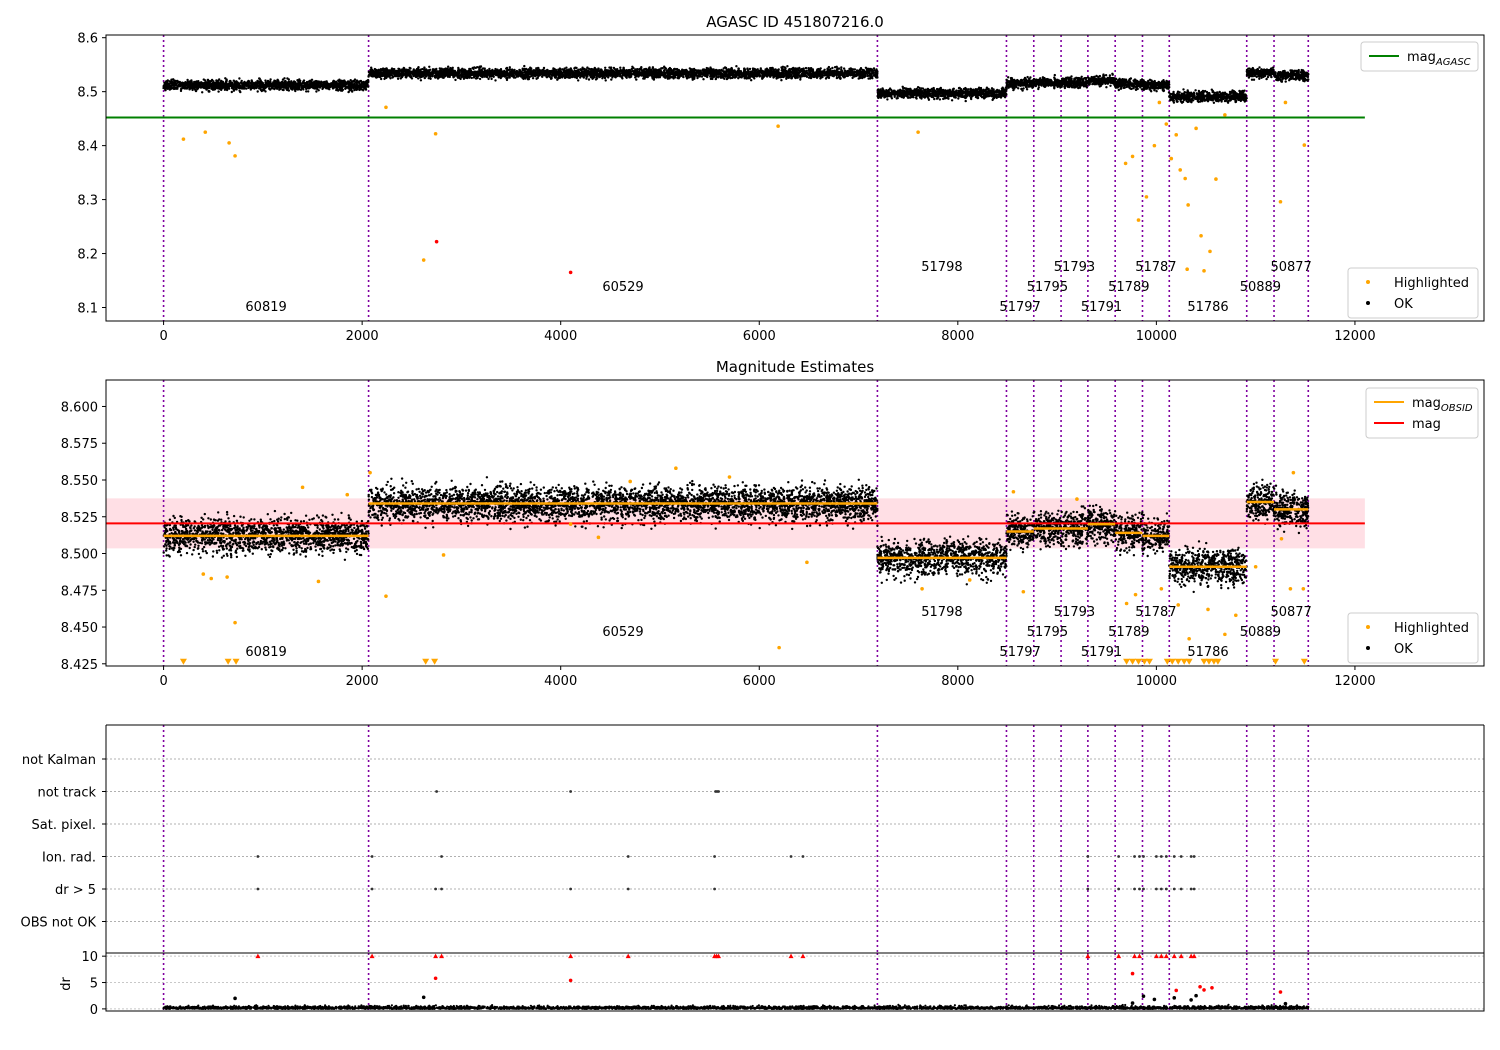  I want to click on chart2-title: Magnitude Estimates, so click(795, 367).